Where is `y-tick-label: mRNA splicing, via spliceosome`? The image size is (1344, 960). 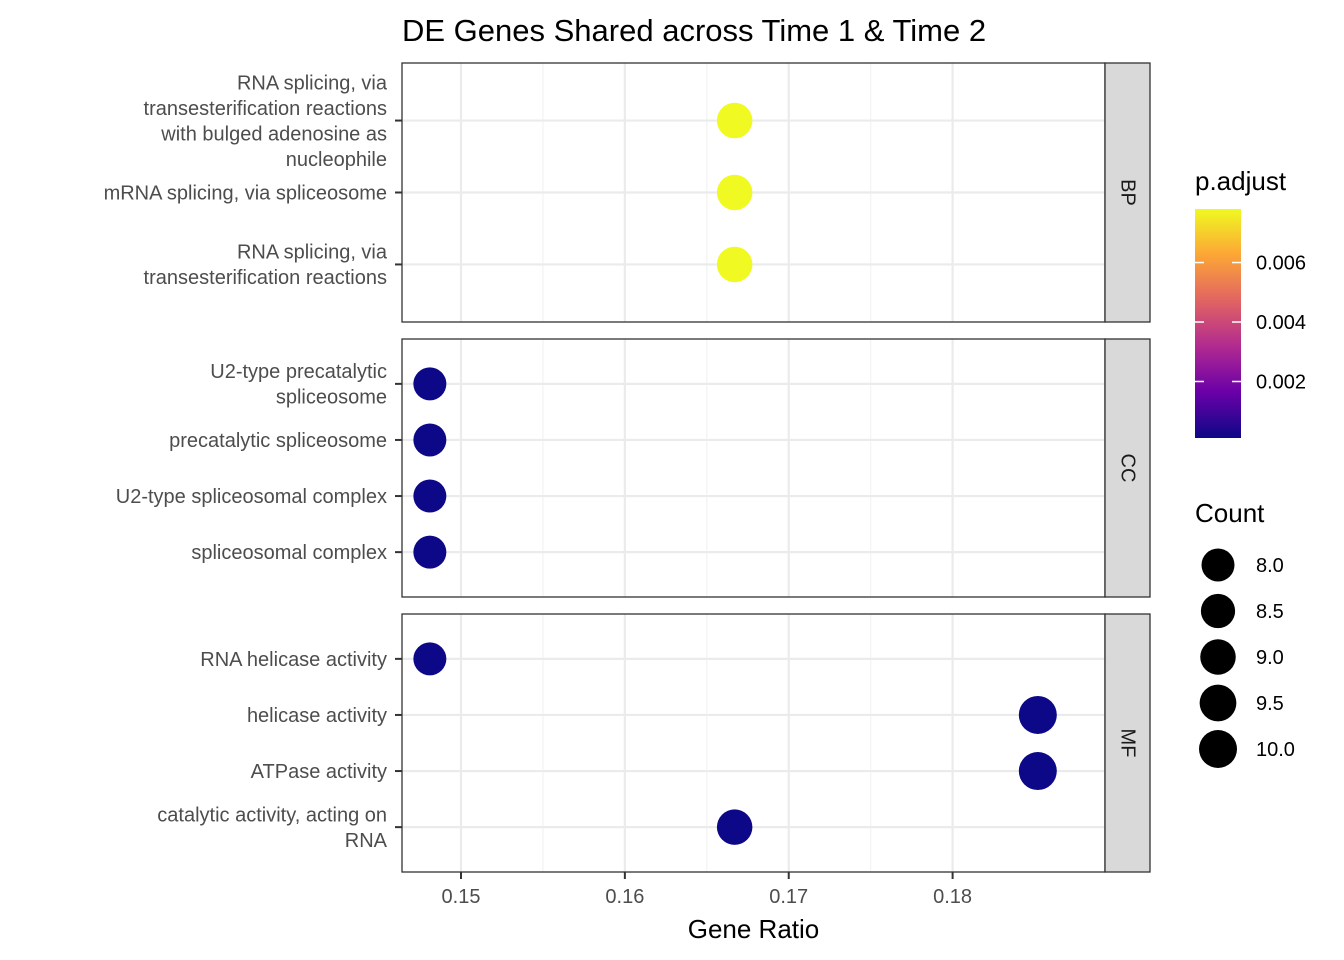
y-tick-label: mRNA splicing, via spliceosome is located at coordinates (245, 194).